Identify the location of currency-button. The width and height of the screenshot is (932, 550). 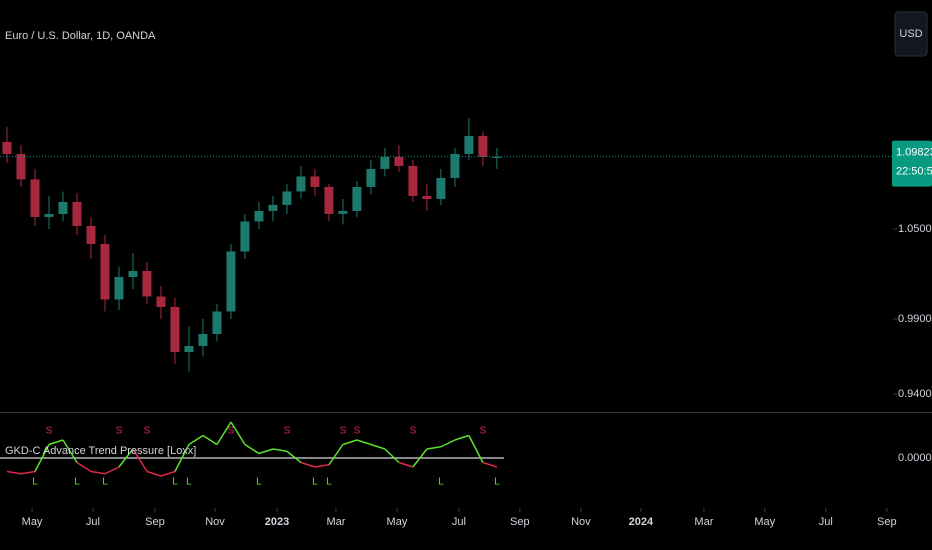
(911, 34).